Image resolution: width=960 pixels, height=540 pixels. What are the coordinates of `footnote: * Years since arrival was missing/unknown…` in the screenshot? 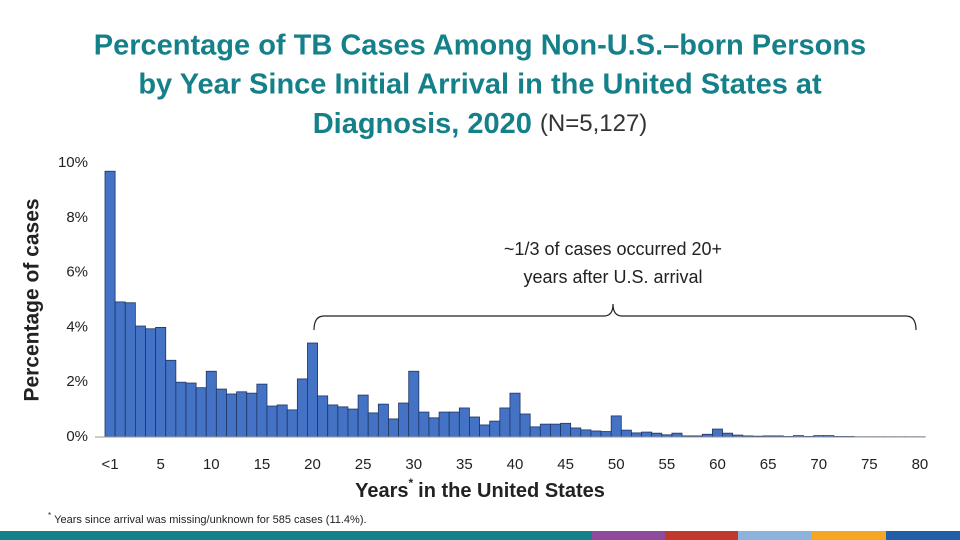 It's located at (207, 518).